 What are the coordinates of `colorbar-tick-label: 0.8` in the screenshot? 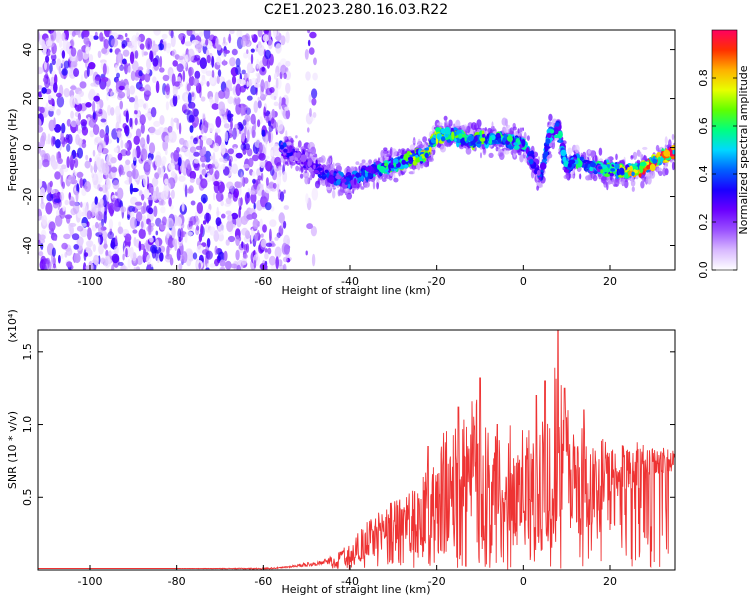 It's located at (703, 78).